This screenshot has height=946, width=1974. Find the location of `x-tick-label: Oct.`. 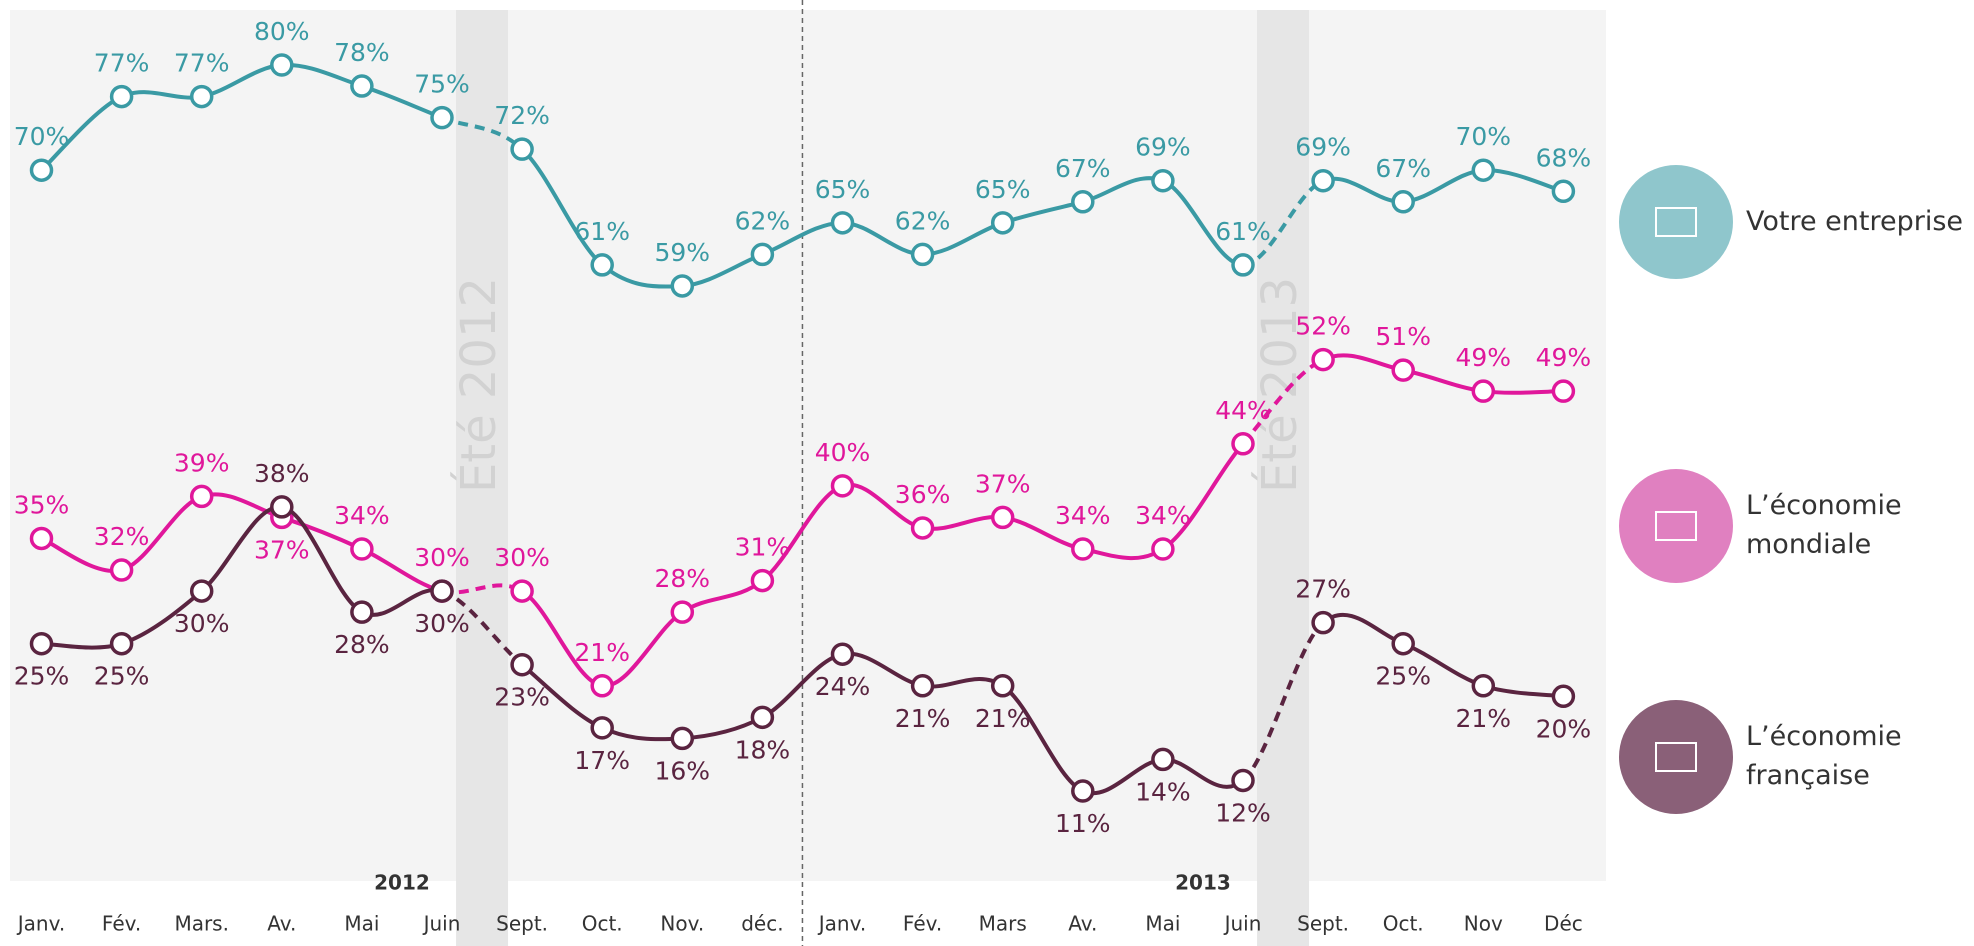

x-tick-label: Oct. is located at coordinates (602, 924).